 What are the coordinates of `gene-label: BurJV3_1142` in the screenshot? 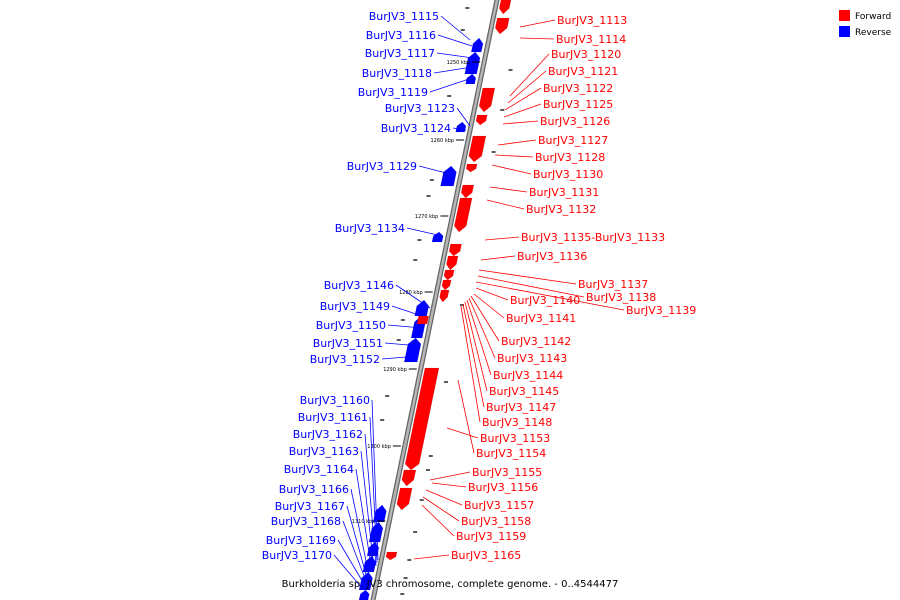 It's located at (536, 341).